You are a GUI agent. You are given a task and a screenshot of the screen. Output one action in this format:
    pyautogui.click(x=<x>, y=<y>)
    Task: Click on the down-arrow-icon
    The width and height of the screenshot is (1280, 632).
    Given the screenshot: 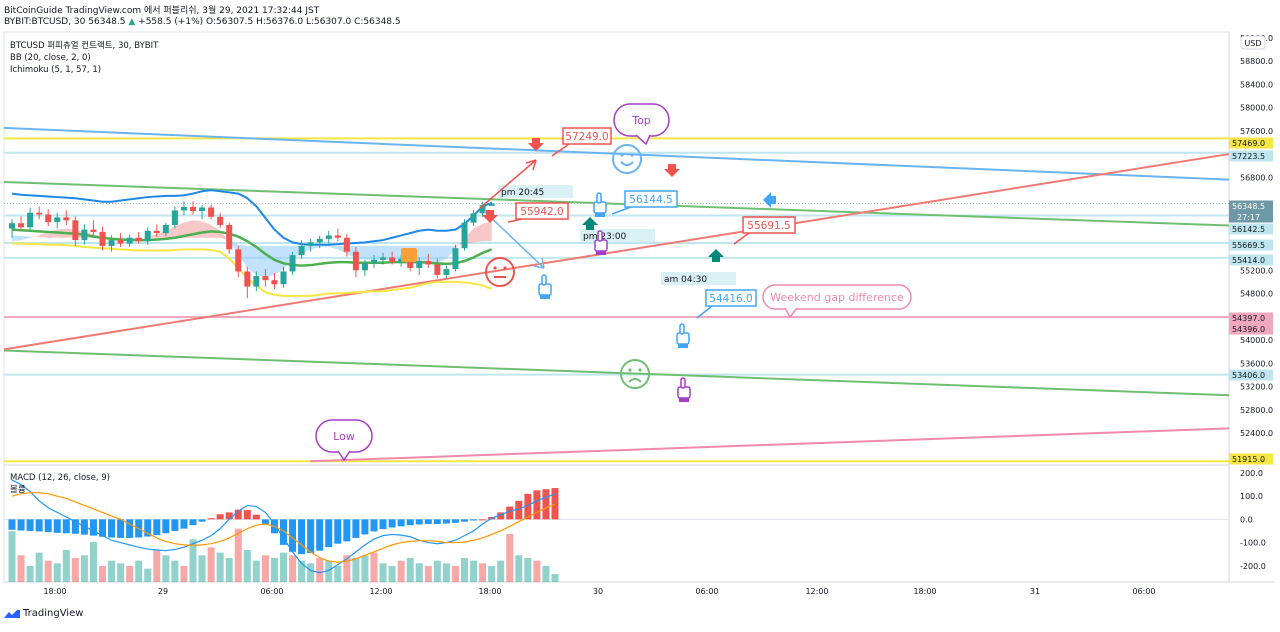 What is the action you would take?
    pyautogui.click(x=490, y=216)
    